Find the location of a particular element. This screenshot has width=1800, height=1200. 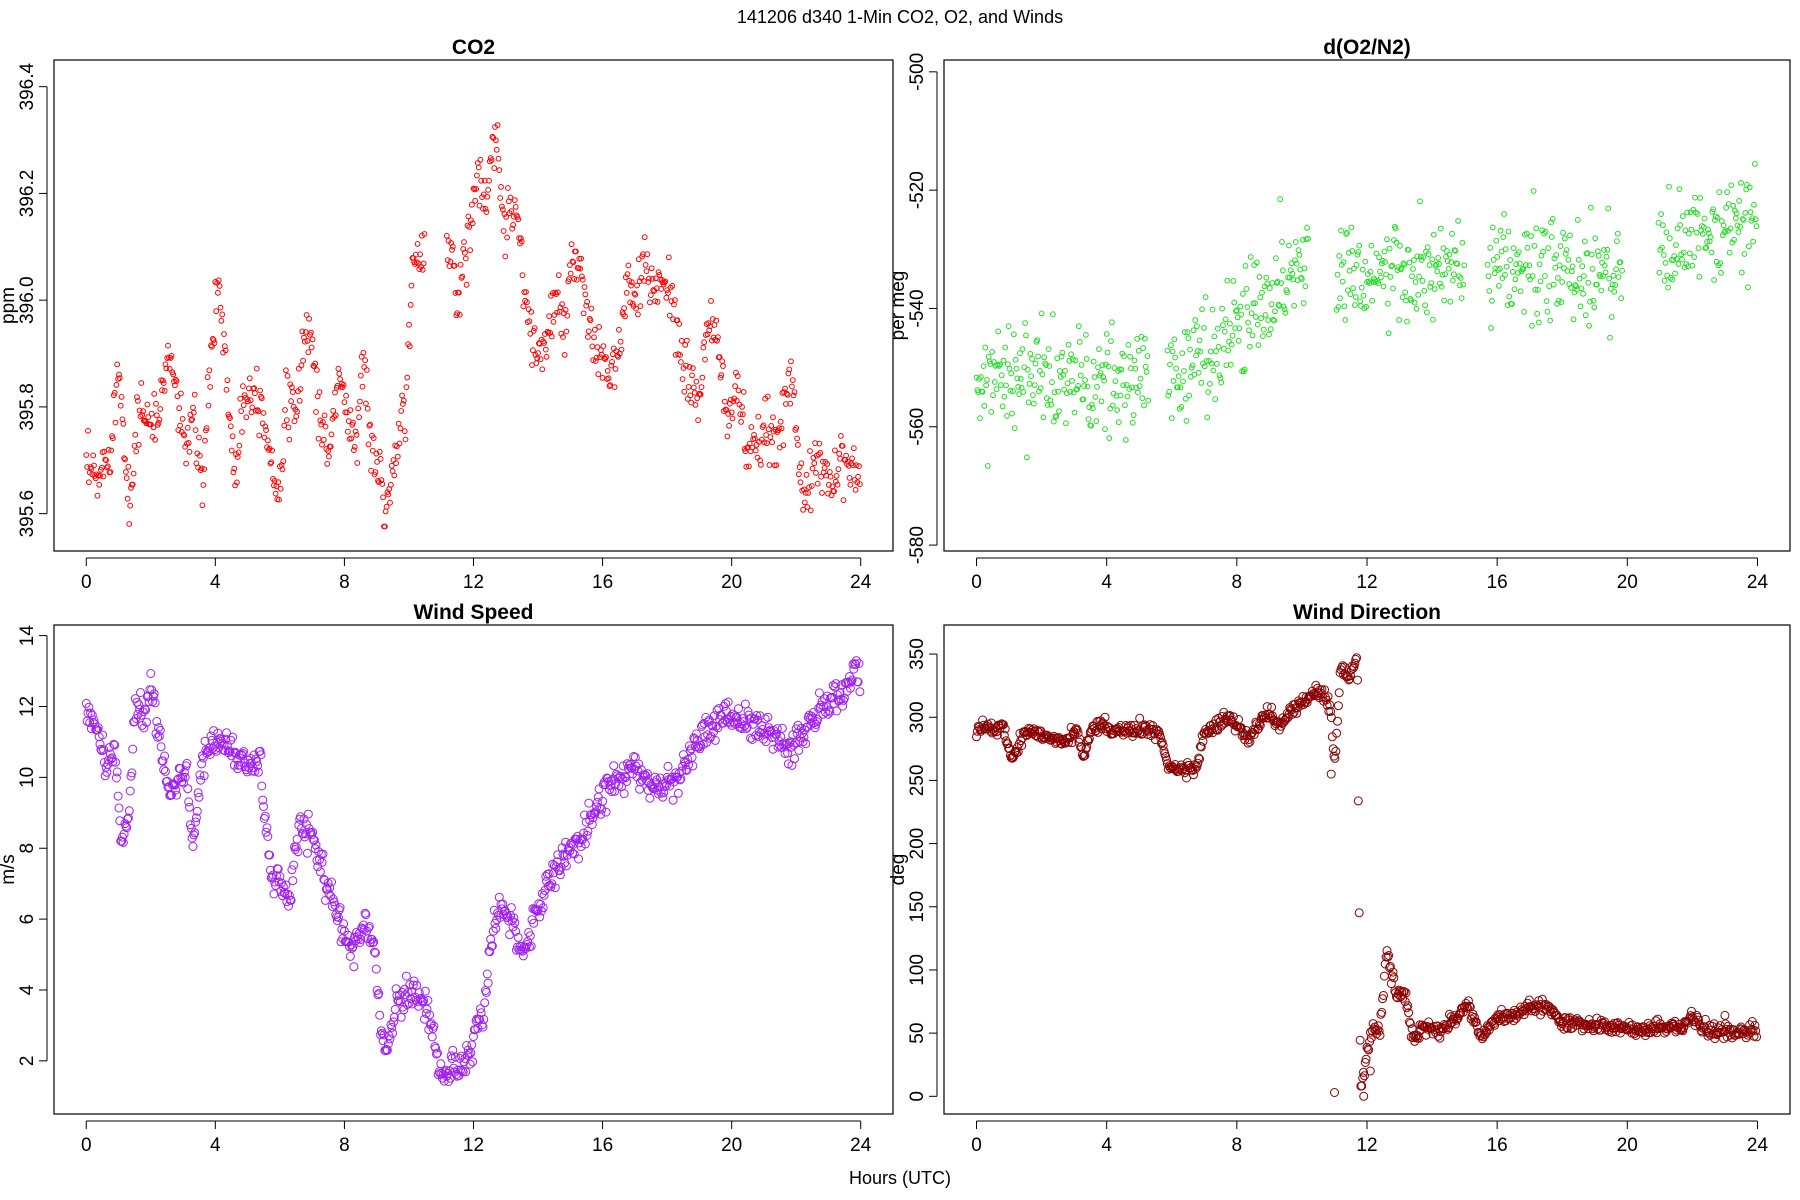

x-tick-label: 16 is located at coordinates (1497, 1145).